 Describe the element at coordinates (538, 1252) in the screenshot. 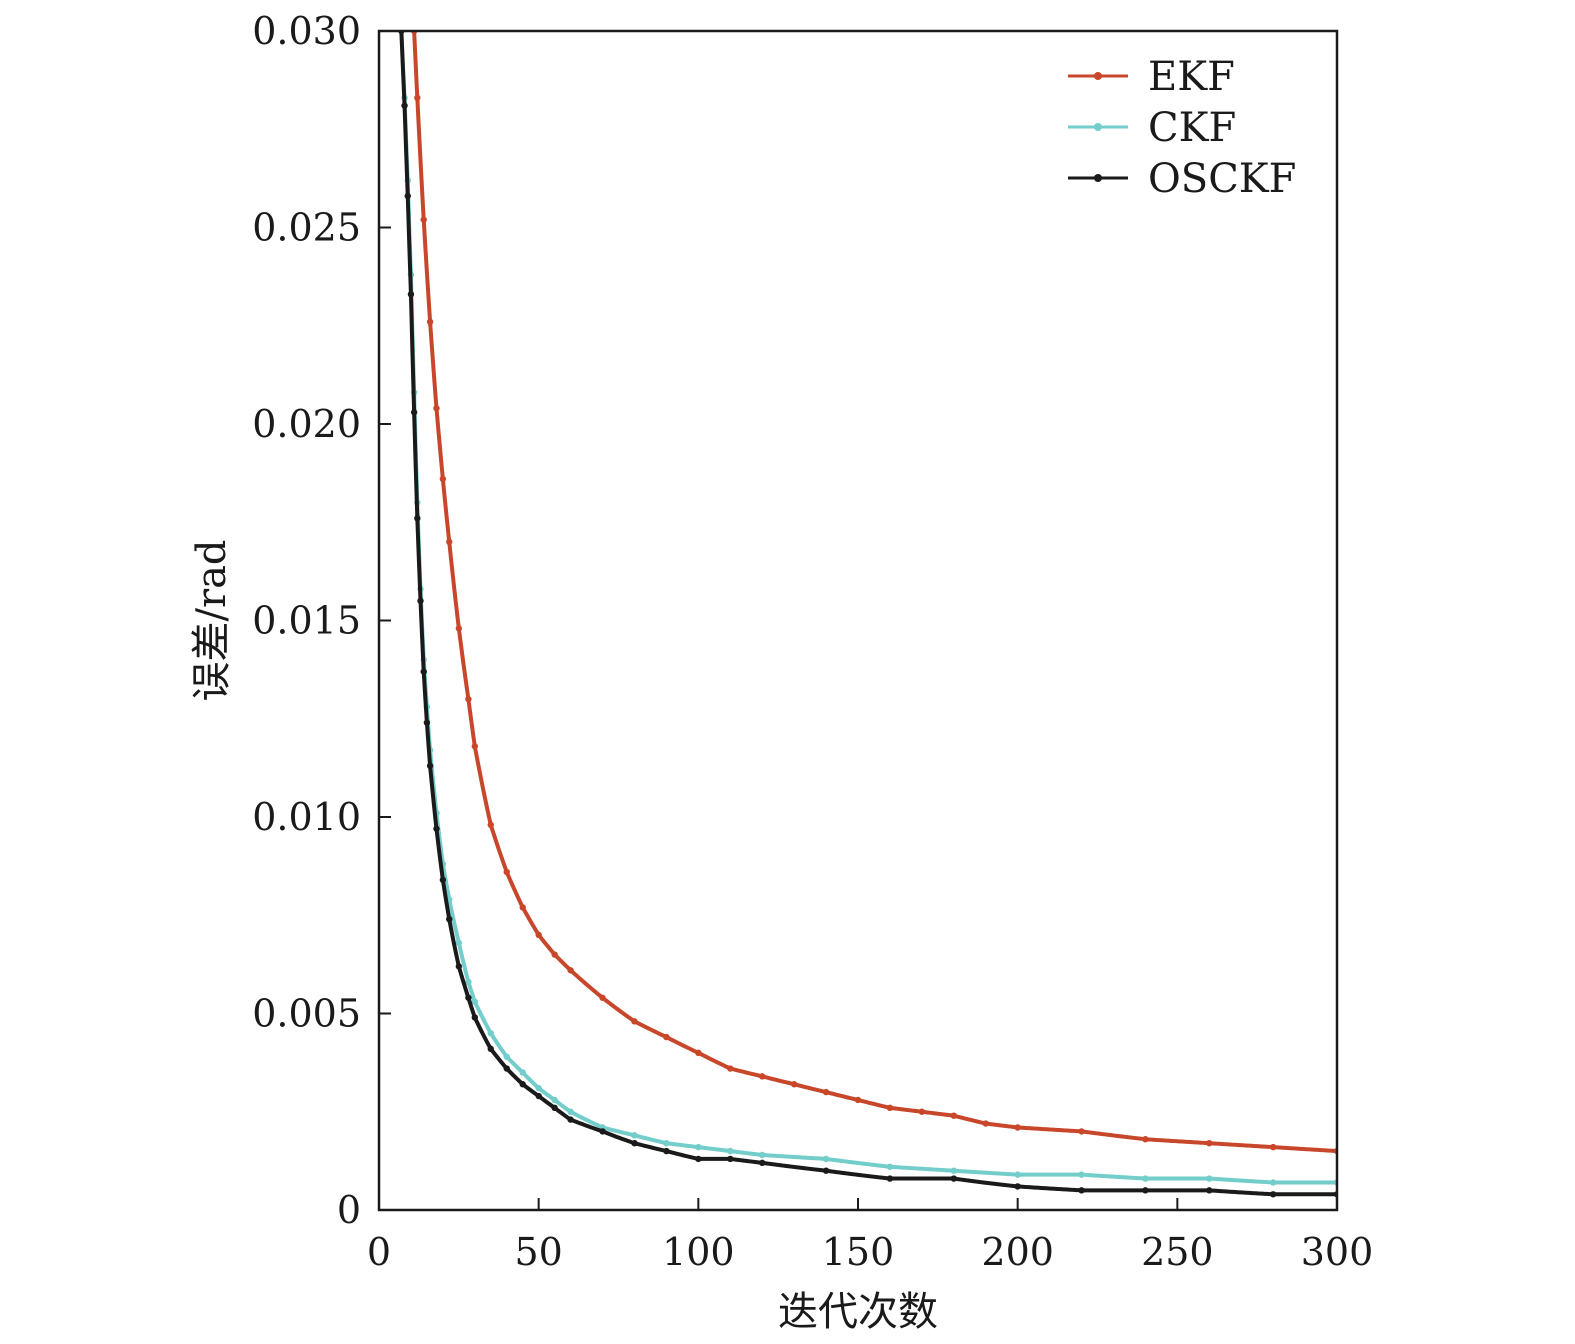

I see `x-tick-label: 50` at that location.